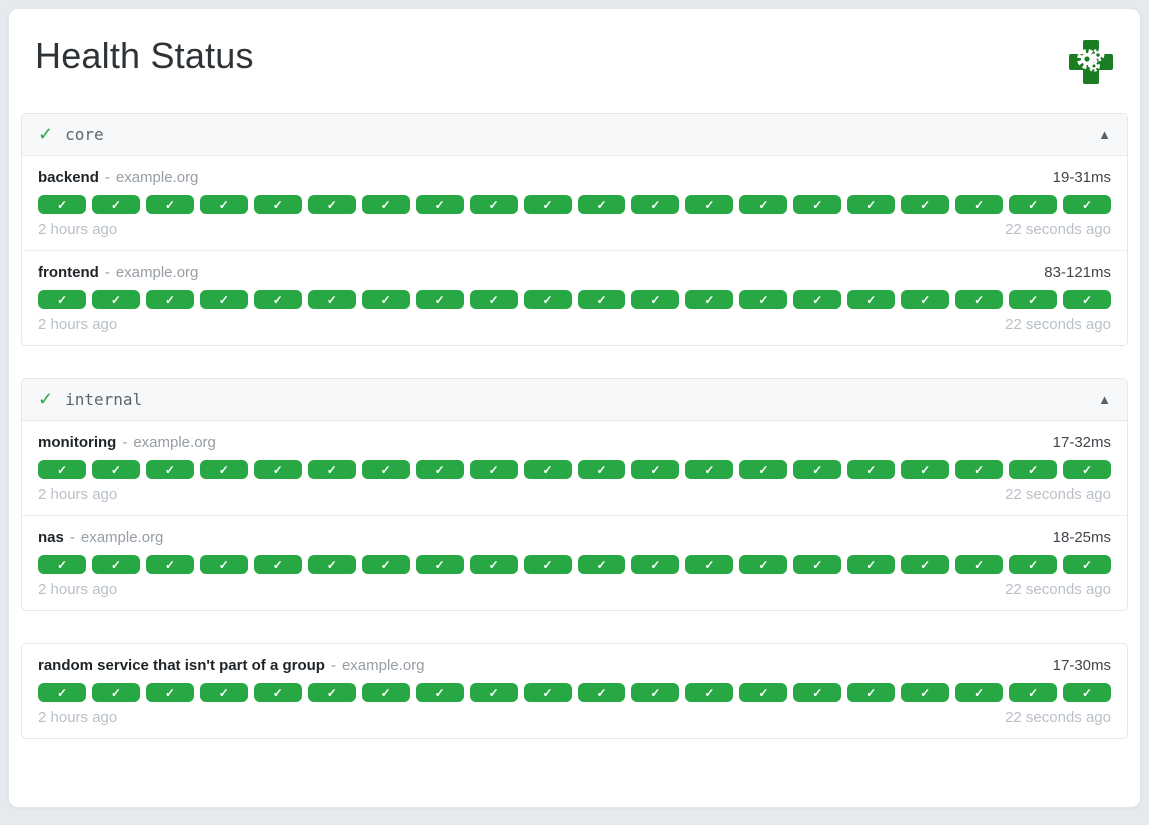  Describe the element at coordinates (574, 400) in the screenshot. I see `group-header: ✓ internal ▲` at that location.